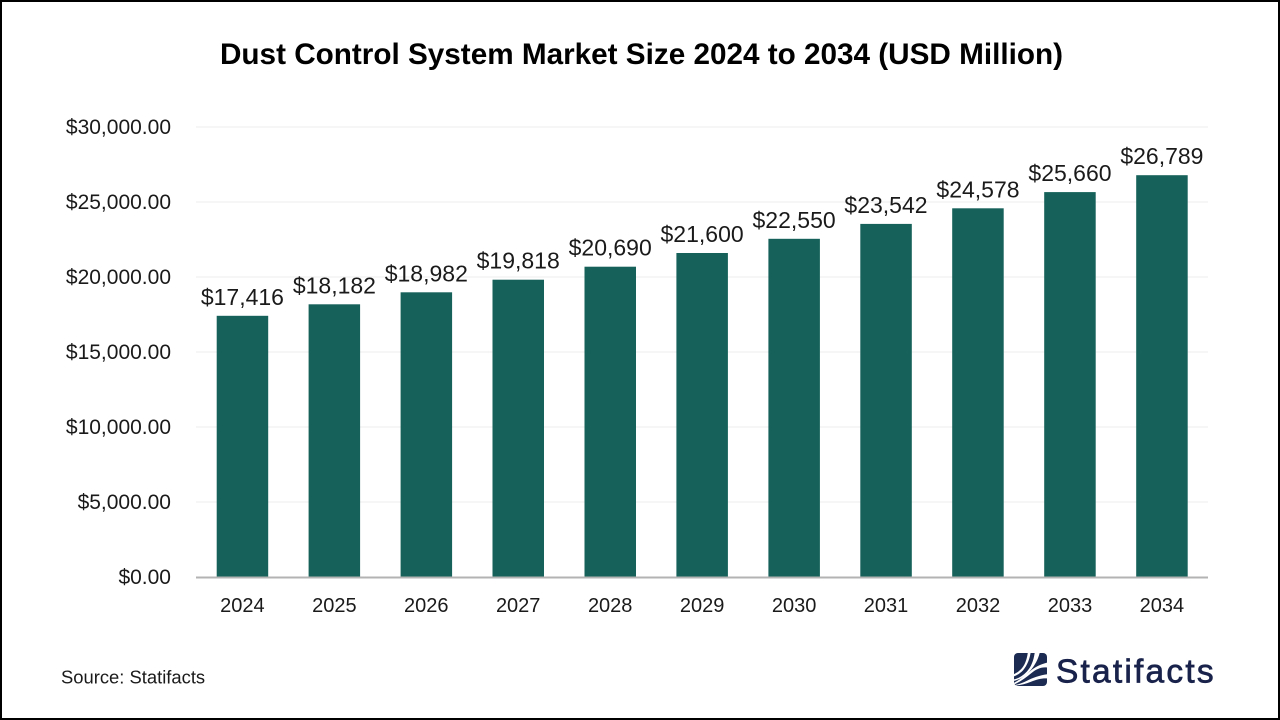  Describe the element at coordinates (1162, 606) in the screenshot. I see `svg-text: 2034` at that location.